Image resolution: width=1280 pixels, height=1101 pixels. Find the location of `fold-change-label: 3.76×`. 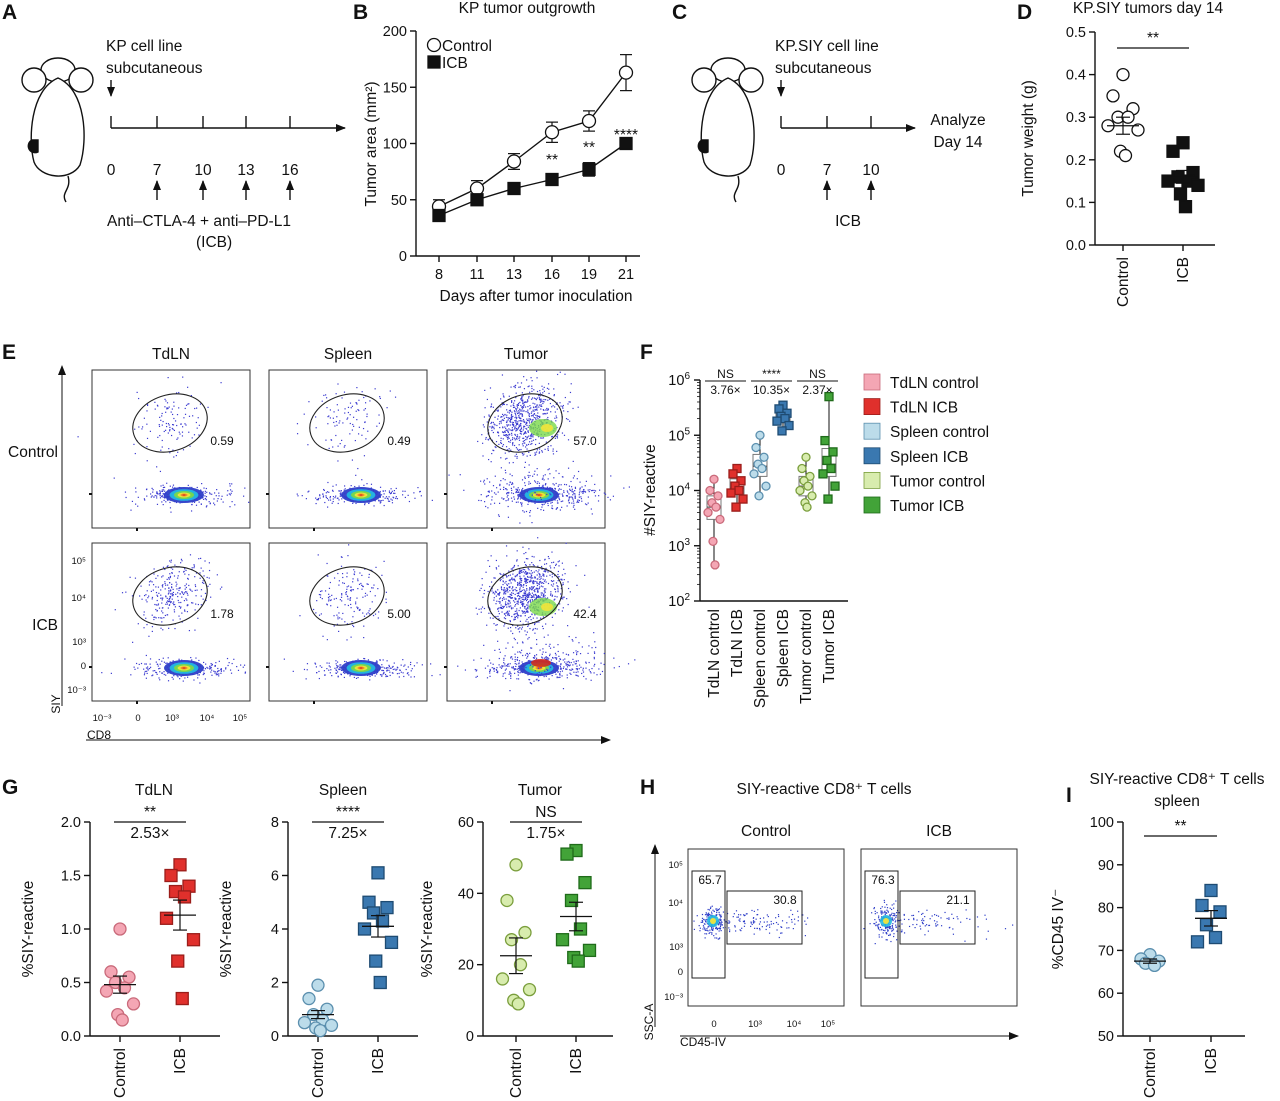

fold-change-label: 3.76× is located at coordinates (725, 390).